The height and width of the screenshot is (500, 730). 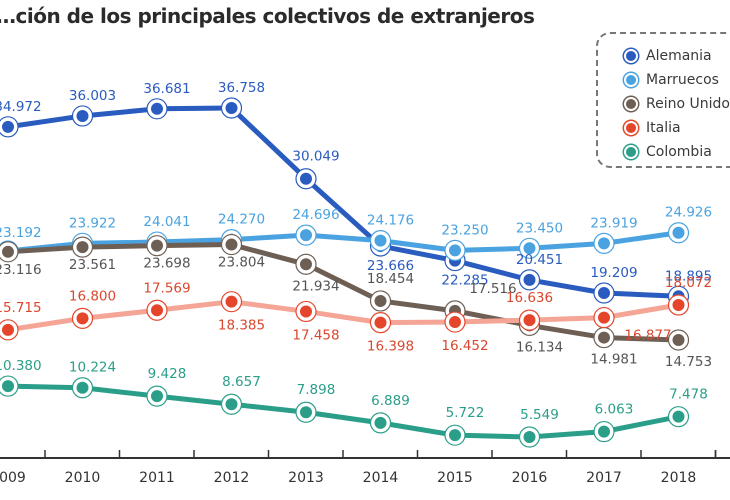 What do you see at coordinates (315, 215) in the screenshot?
I see `data-label-marruecos: 24.696` at bounding box center [315, 215].